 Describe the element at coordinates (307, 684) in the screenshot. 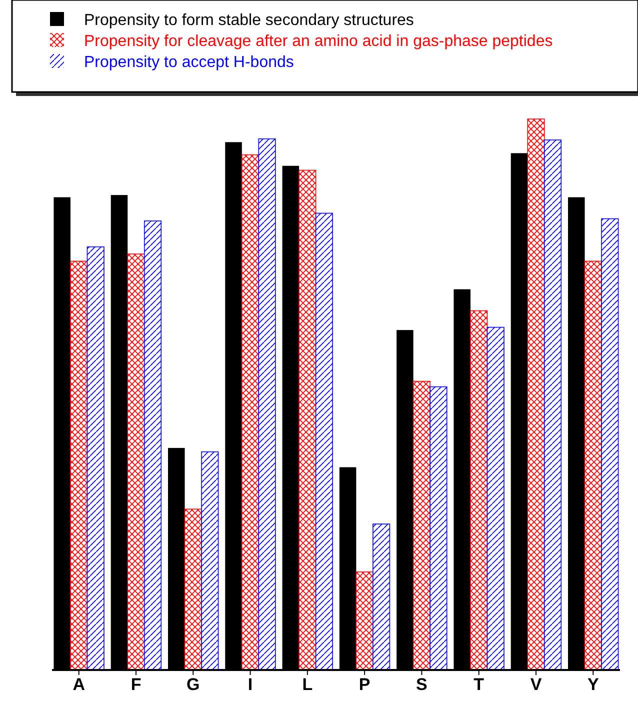

I see `x-tick-label: L` at that location.